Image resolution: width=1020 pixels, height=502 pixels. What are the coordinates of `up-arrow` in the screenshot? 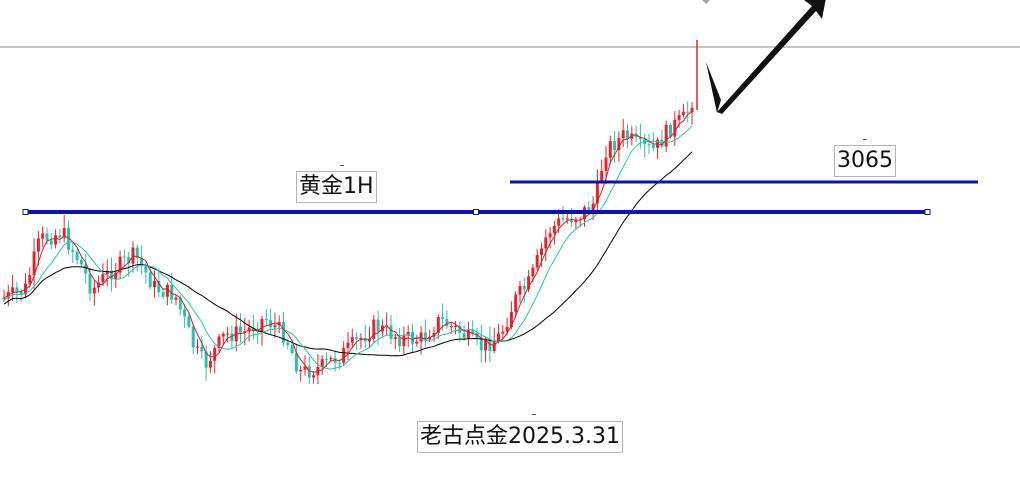 It's located at (713, 87).